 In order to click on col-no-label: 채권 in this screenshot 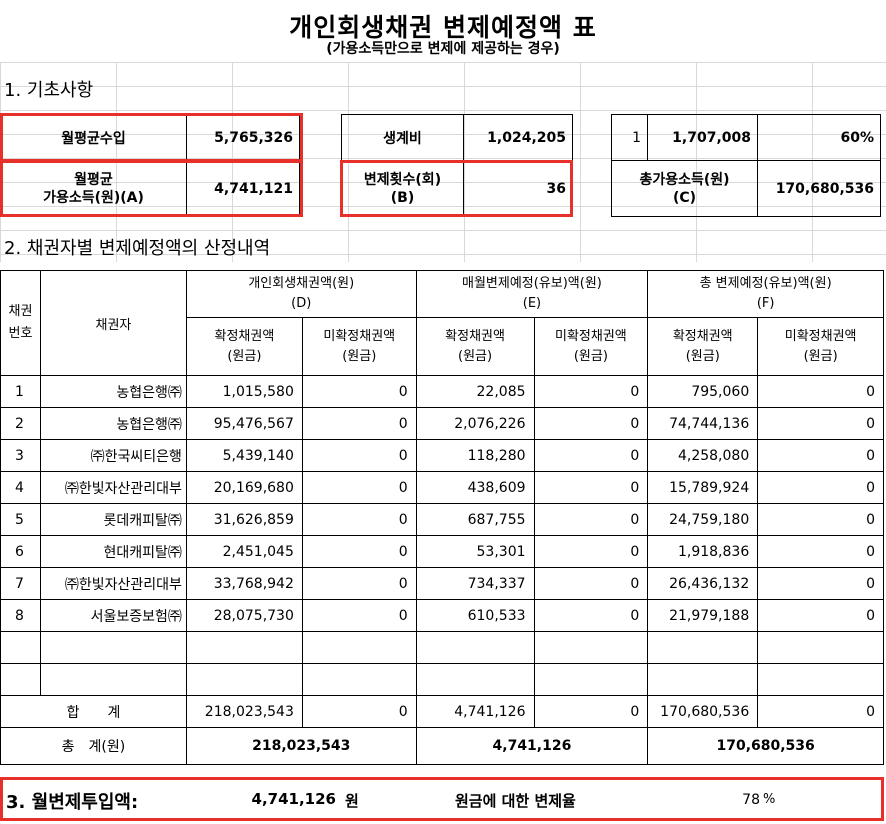, I will do `click(20, 311)`.